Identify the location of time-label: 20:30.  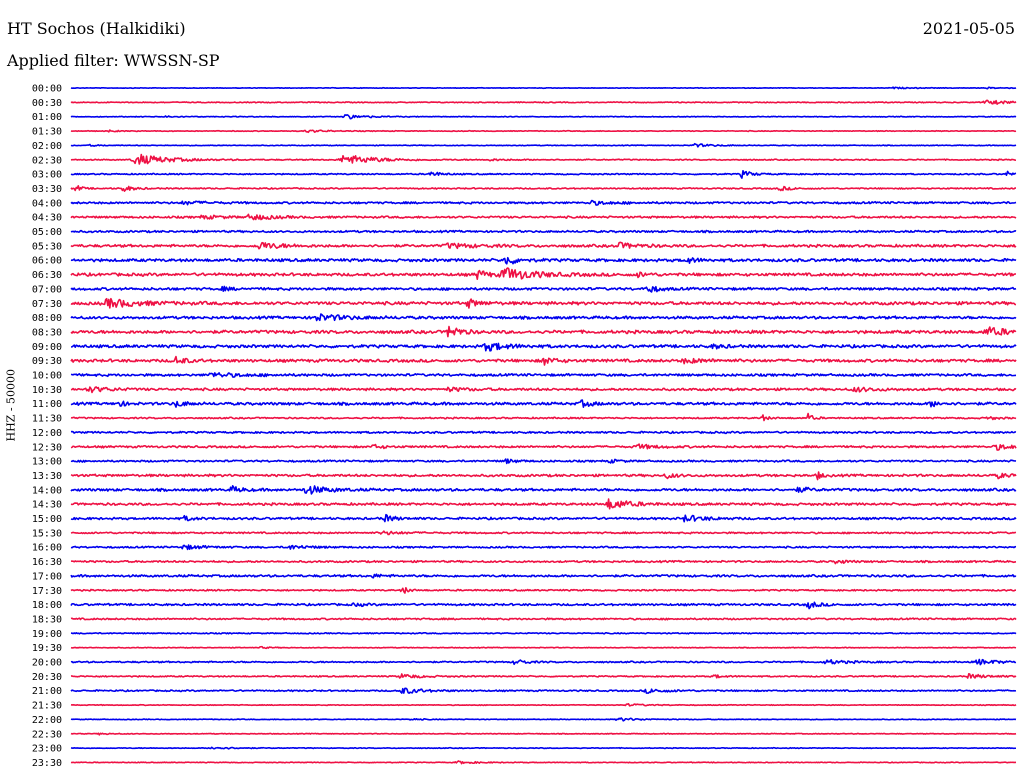
(47, 677).